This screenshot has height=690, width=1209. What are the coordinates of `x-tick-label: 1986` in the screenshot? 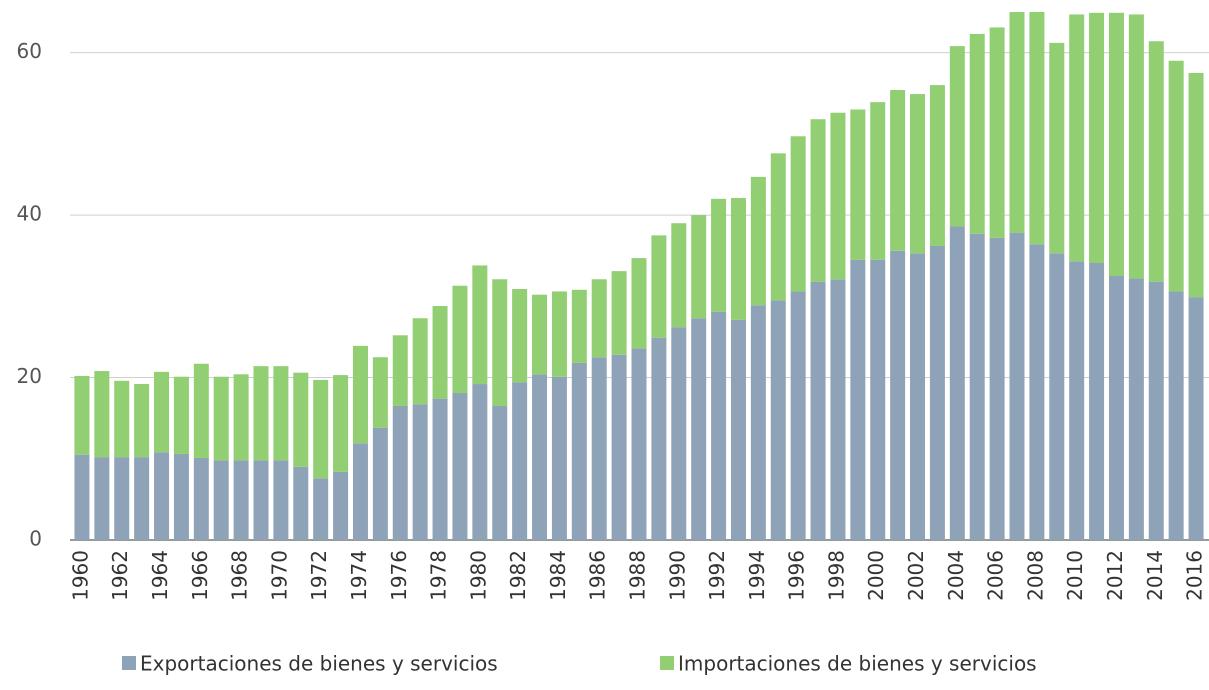 It's located at (598, 575).